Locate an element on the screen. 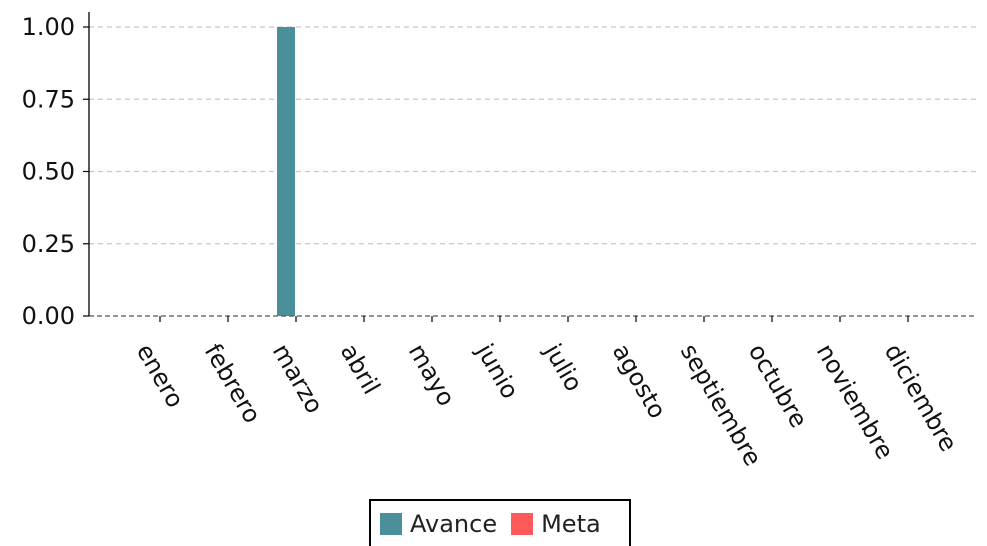 Image resolution: width=987 pixels, height=546 pixels. bars is located at coordinates (286, 171).